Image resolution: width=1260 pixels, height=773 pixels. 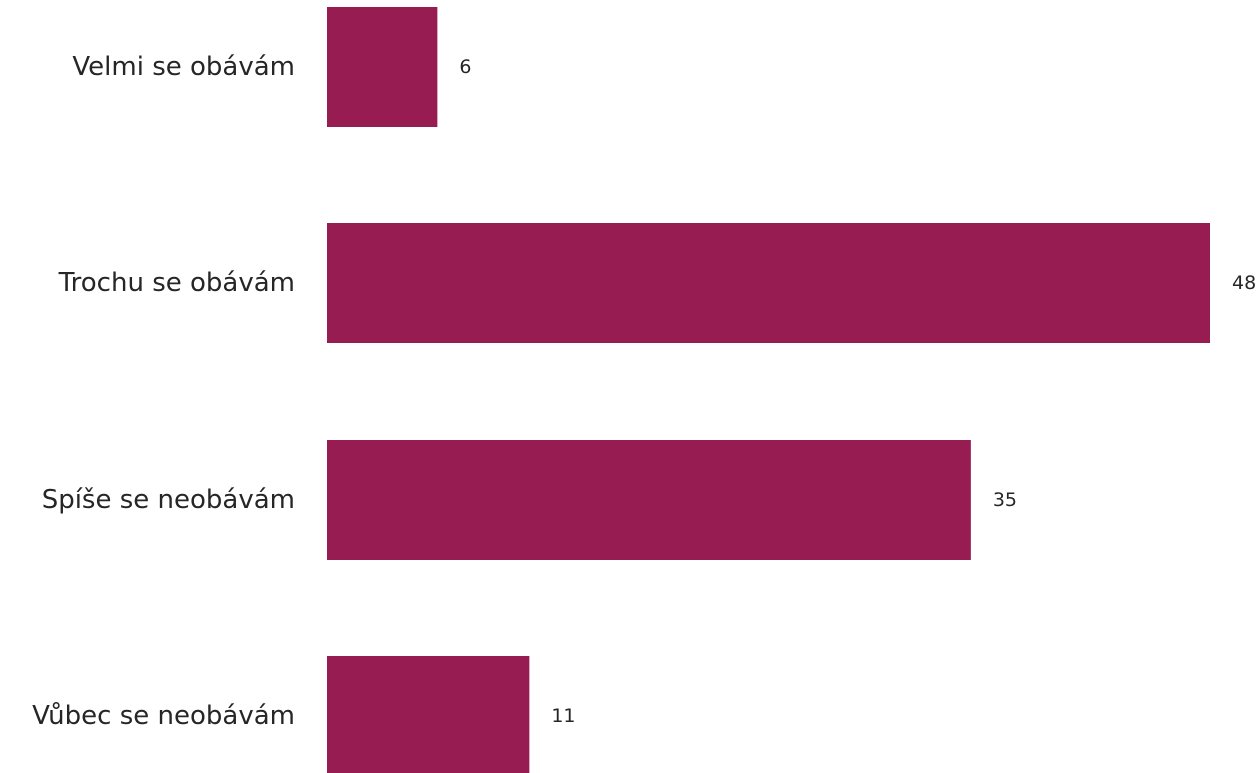 What do you see at coordinates (183, 67) in the screenshot?
I see `category-label-0: Velmi se obávám` at bounding box center [183, 67].